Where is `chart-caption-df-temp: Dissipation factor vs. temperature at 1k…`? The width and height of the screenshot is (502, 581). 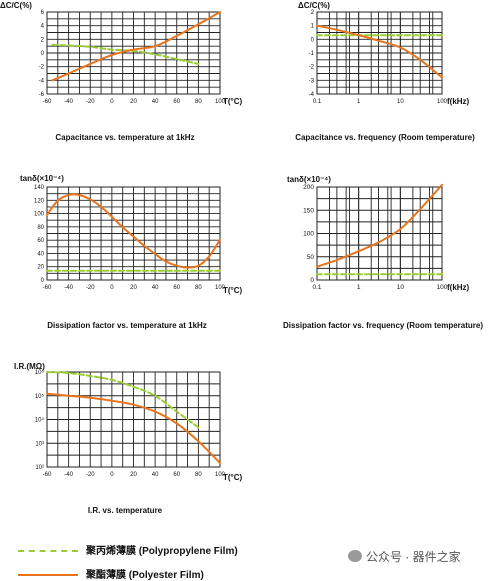 chart-caption-df-temp: Dissipation factor vs. temperature at 1k… is located at coordinates (127, 325).